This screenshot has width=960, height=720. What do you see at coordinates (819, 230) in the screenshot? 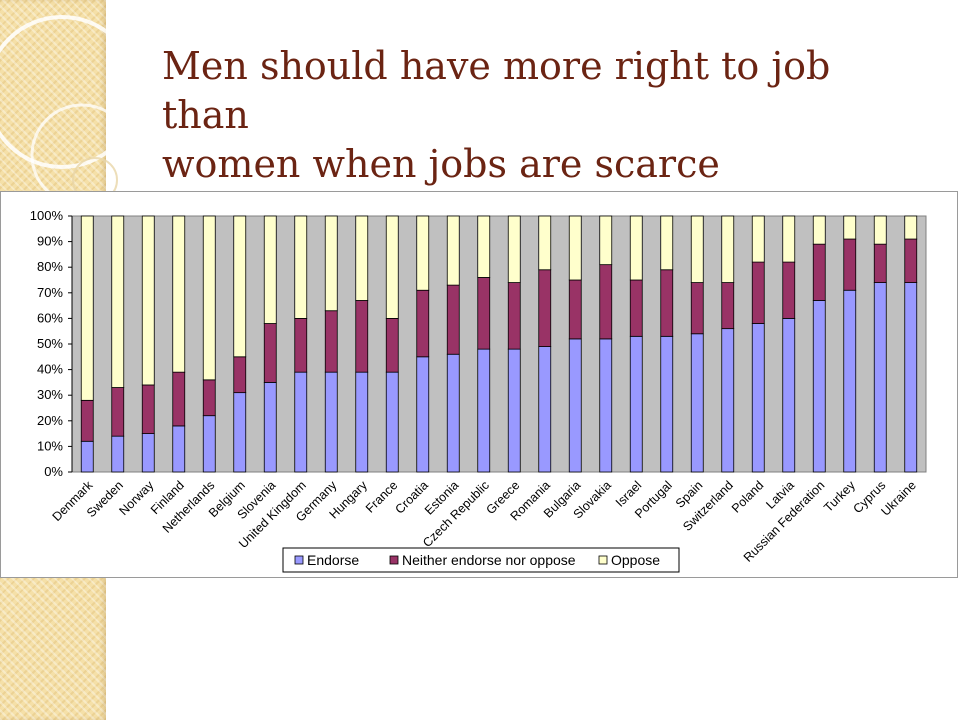
I see `bar-oppose-russian-federation` at bounding box center [819, 230].